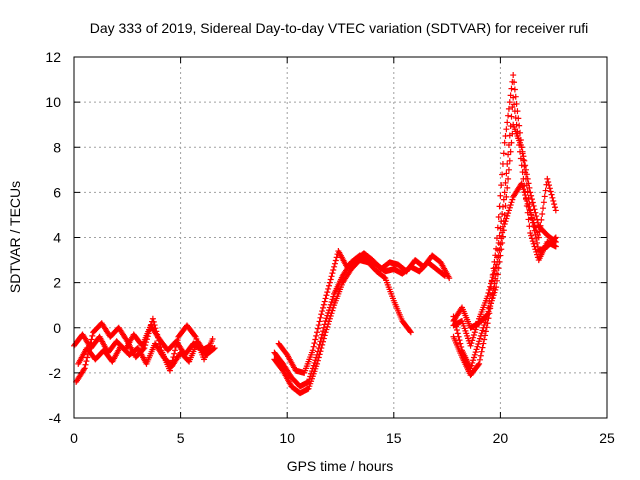 The width and height of the screenshot is (640, 480). Describe the element at coordinates (181, 438) in the screenshot. I see `x-tick-label: 5` at that location.